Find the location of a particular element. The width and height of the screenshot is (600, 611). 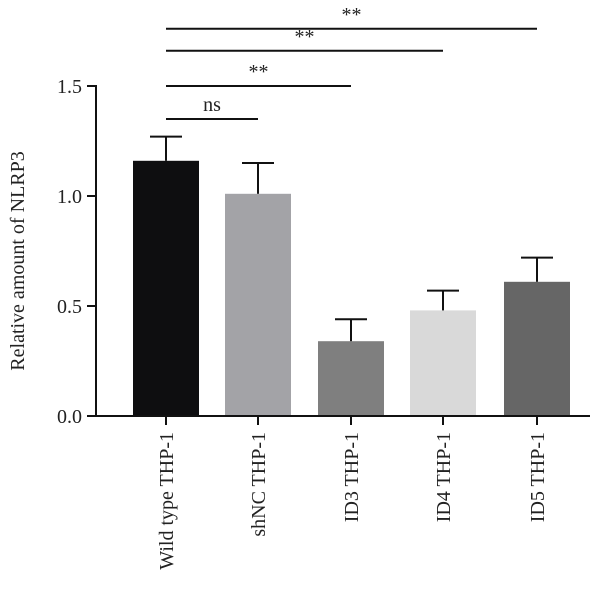

significance-group: ns ** ** ** is located at coordinates (351, 62).